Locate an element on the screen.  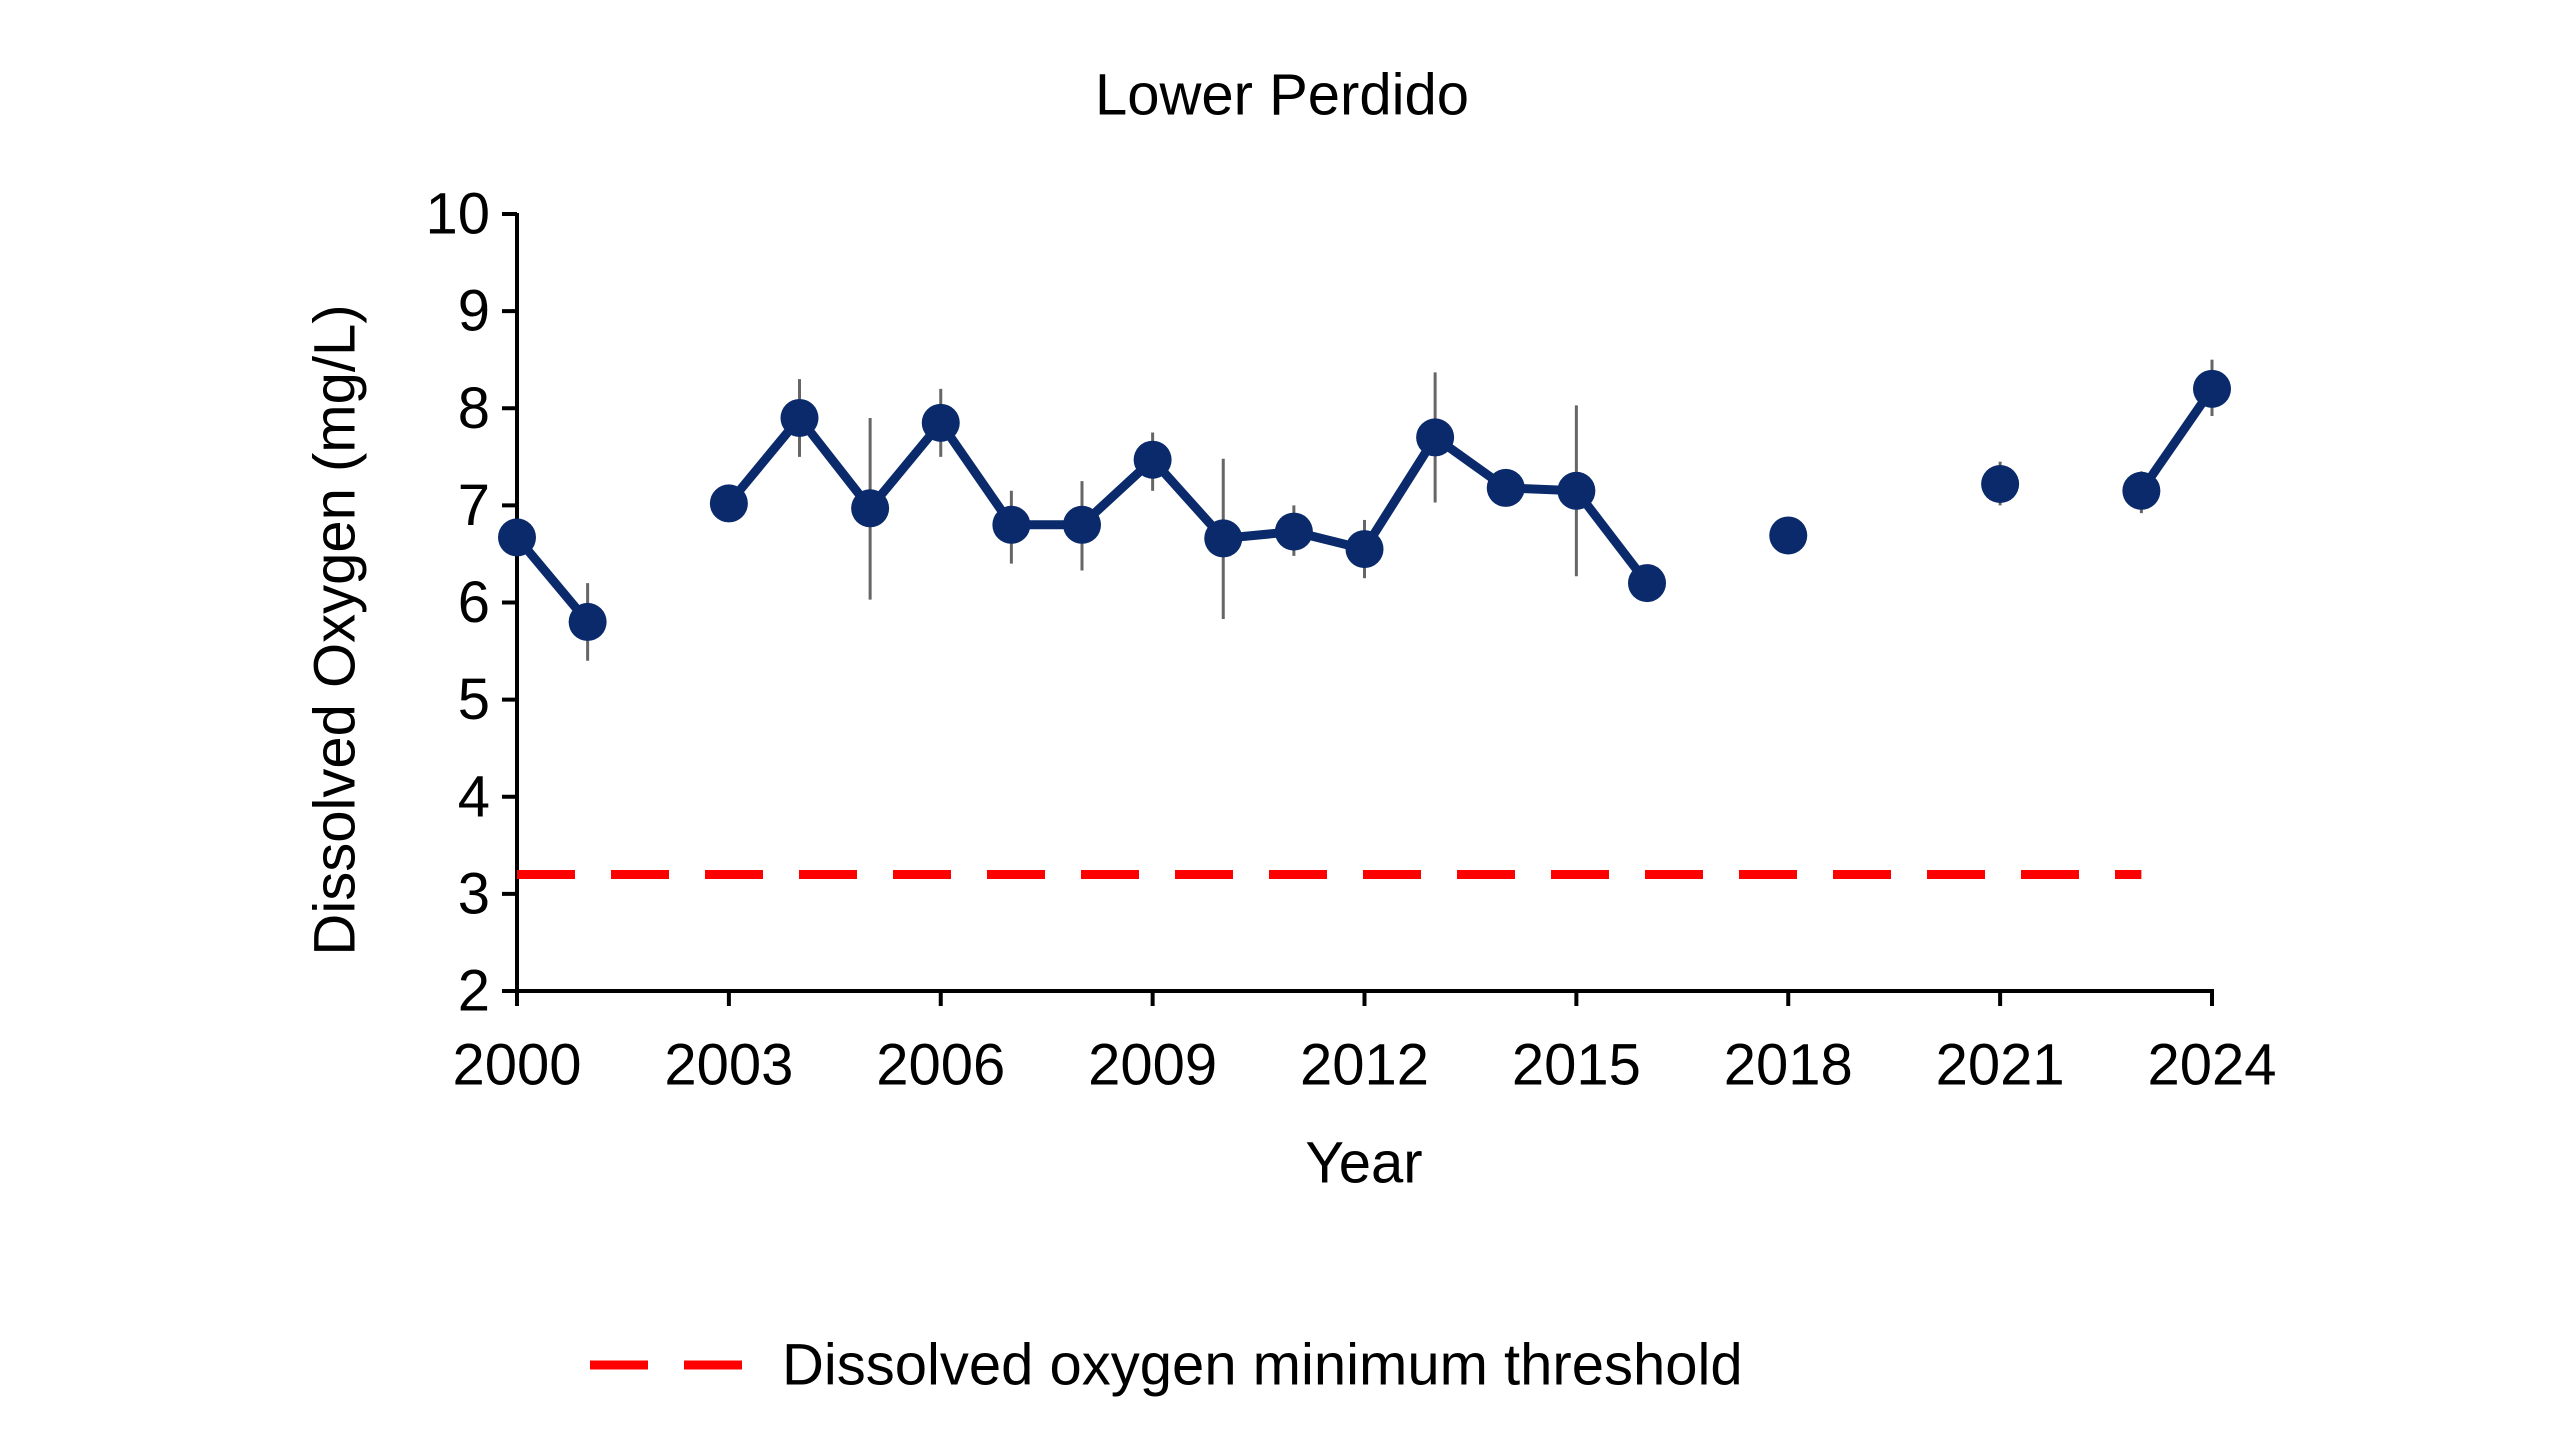
y-ticks: 2 3 4 5 6 7 8 9 10 is located at coordinates (471, 603).